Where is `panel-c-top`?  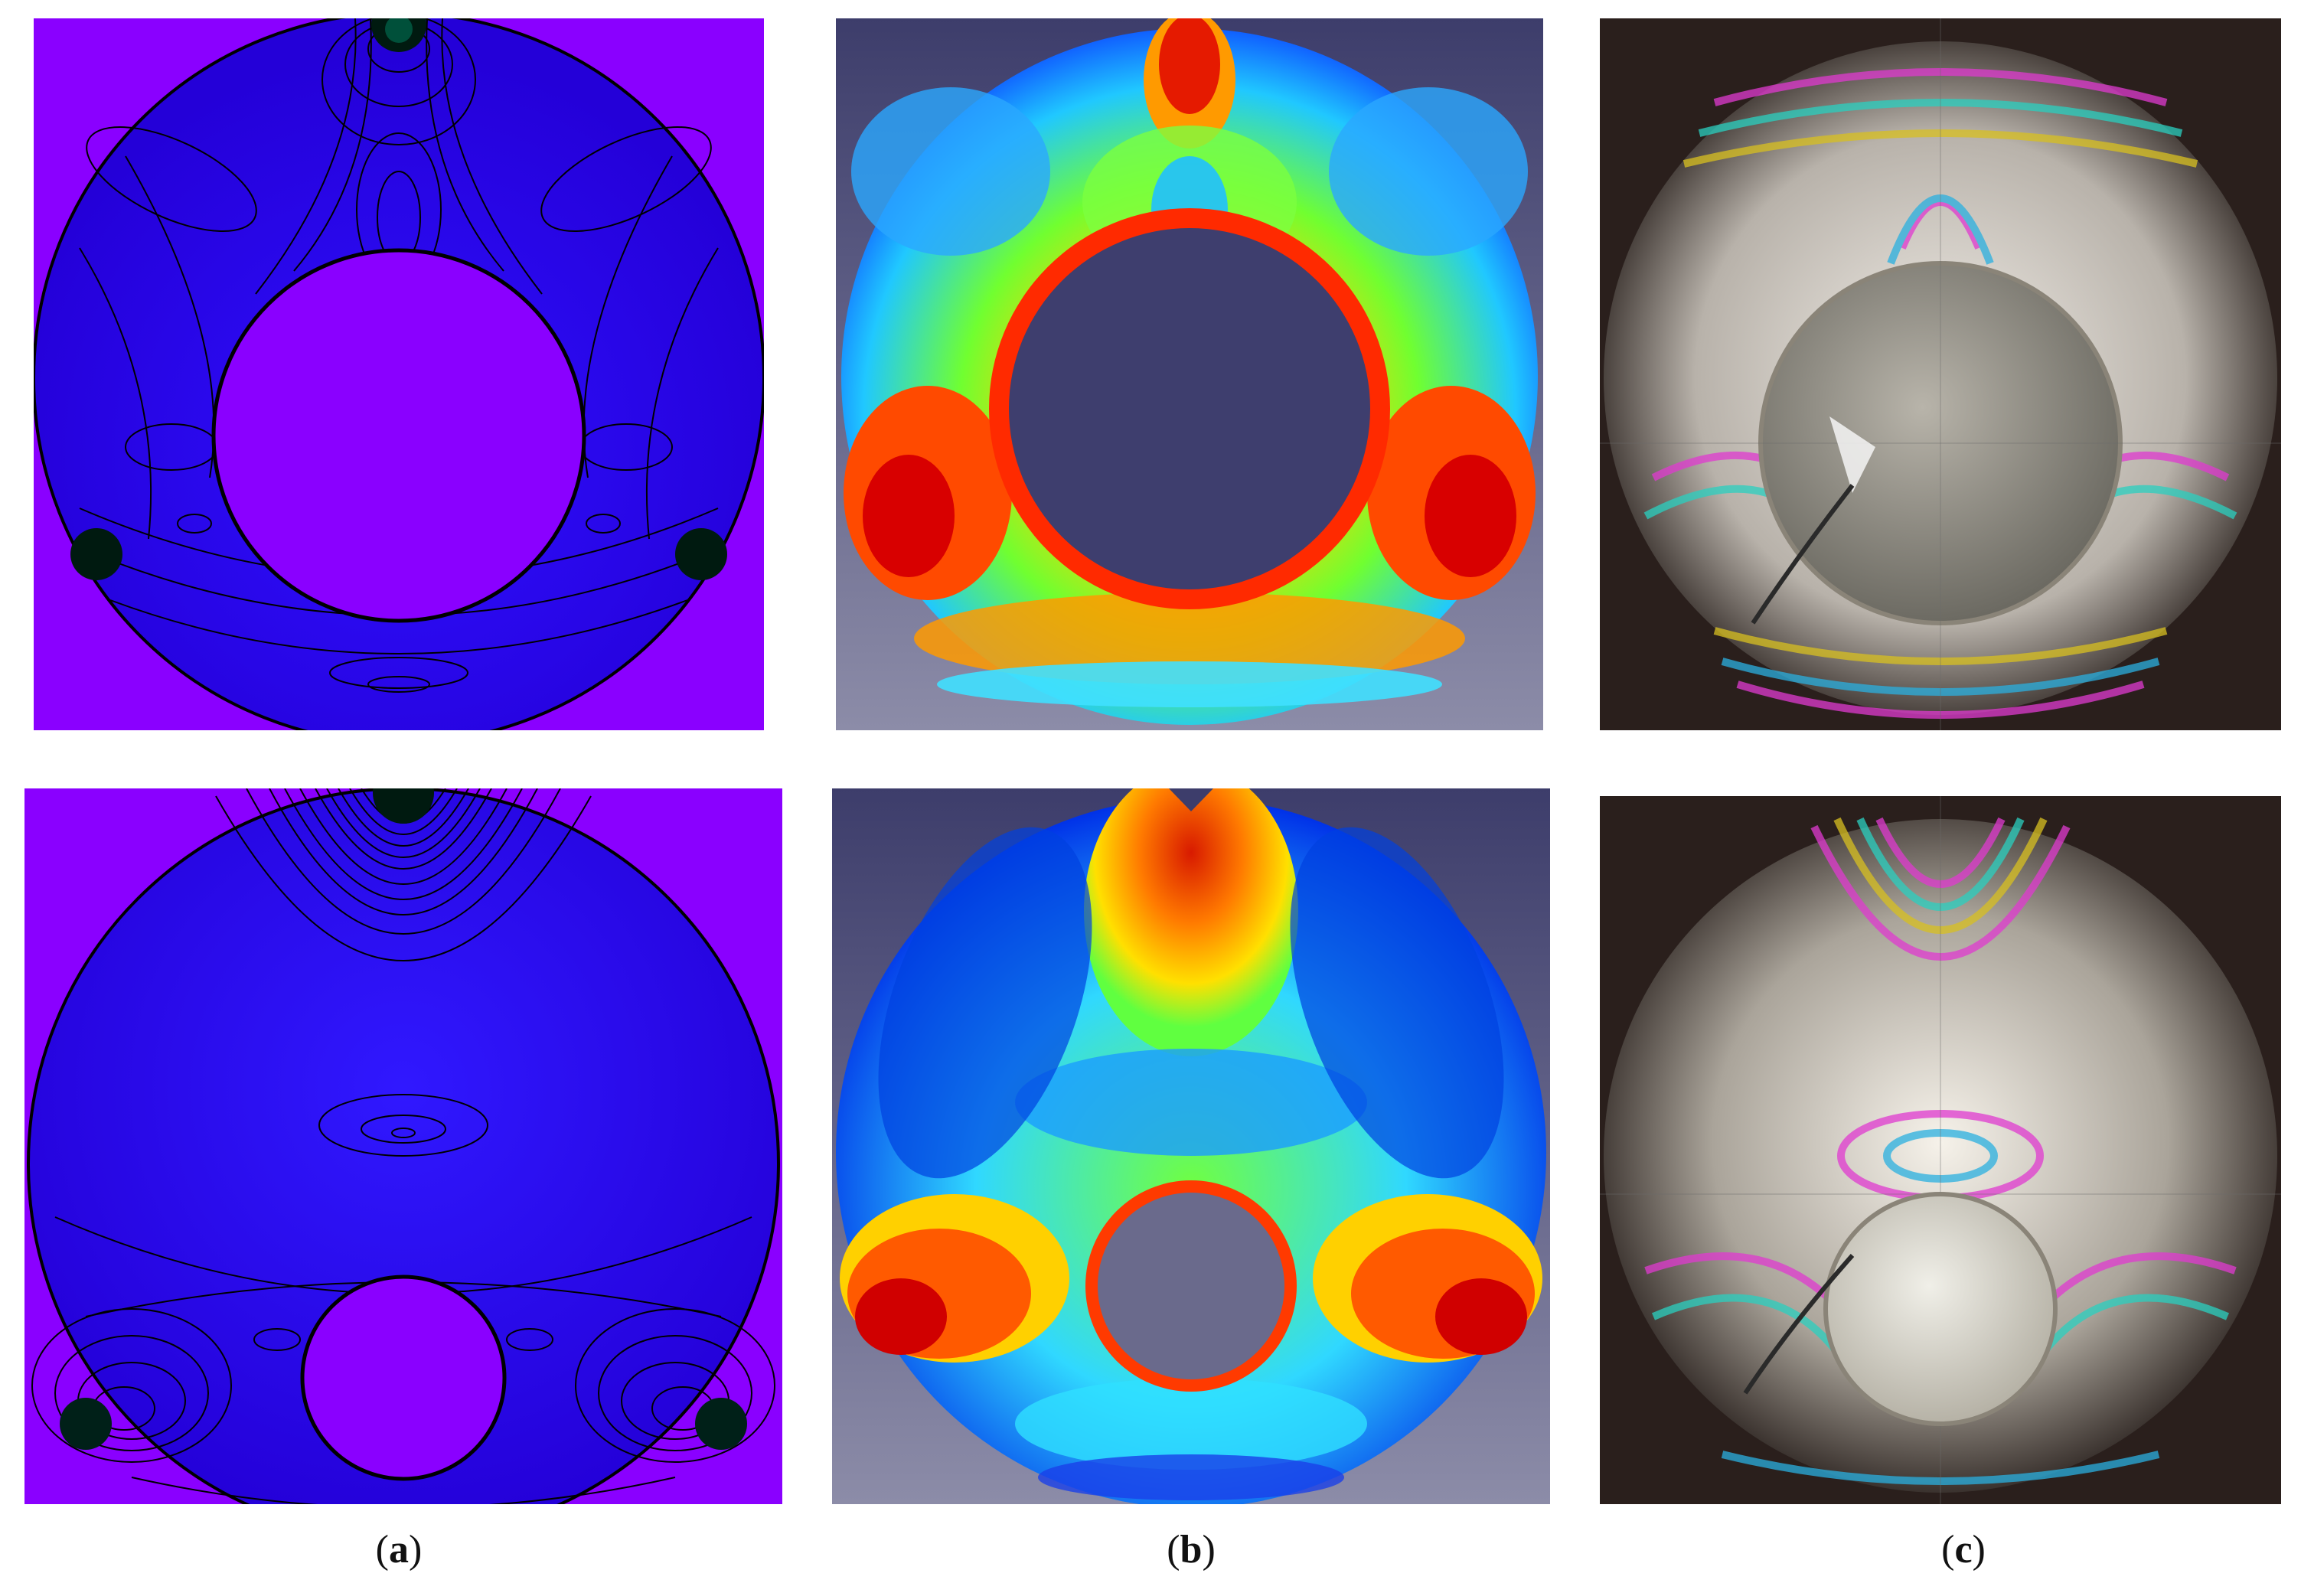 panel-c-top is located at coordinates (1940, 374).